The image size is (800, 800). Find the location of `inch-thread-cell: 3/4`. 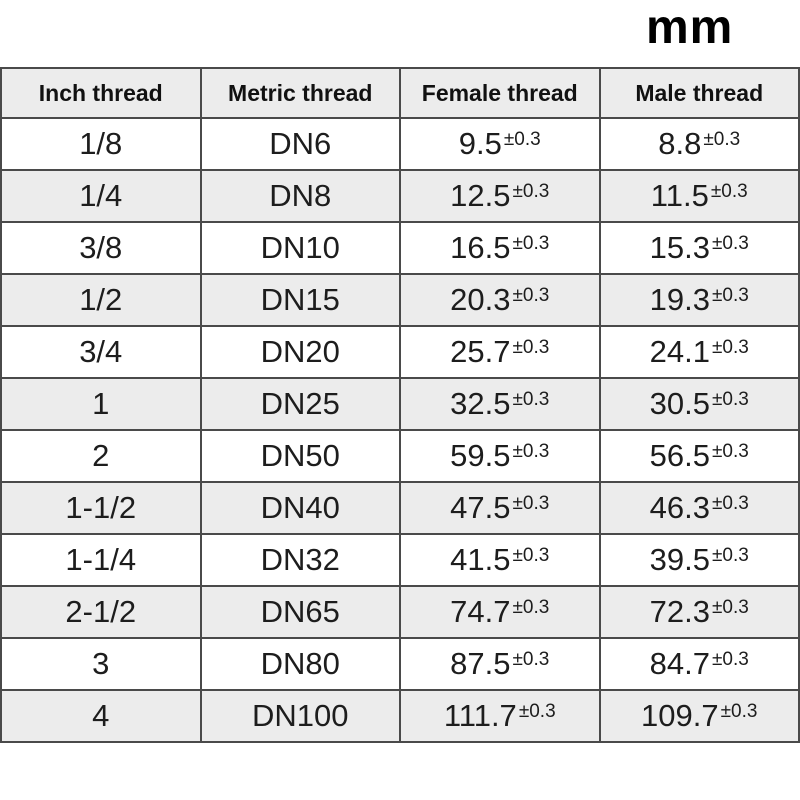

inch-thread-cell: 3/4 is located at coordinates (101, 352).